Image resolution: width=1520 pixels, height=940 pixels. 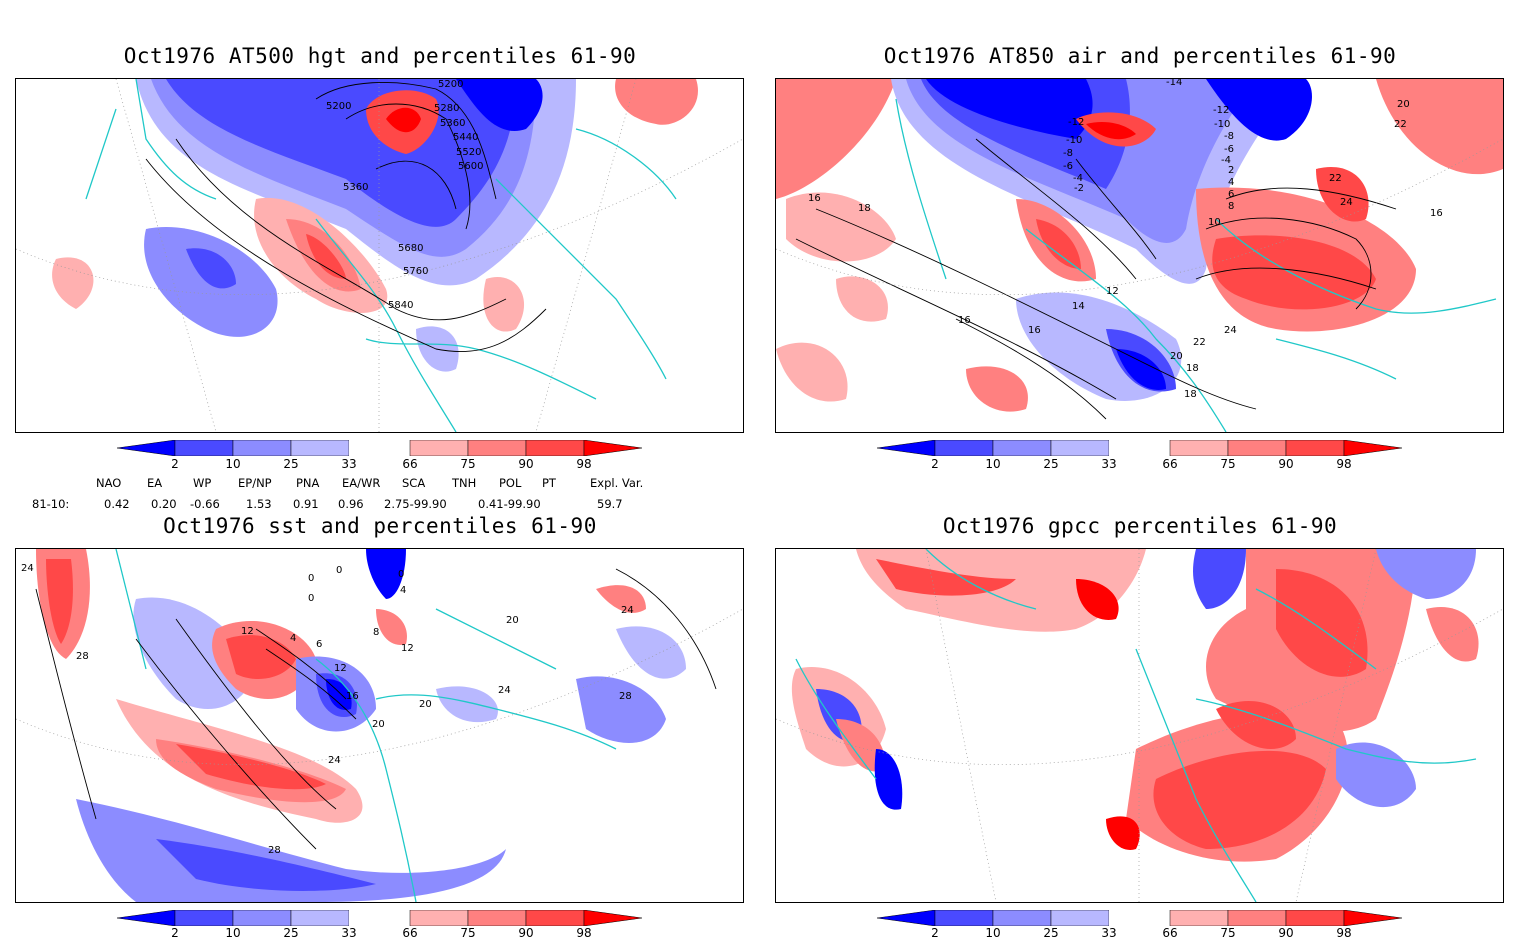 I want to click on contour-label: 5840, so click(x=400, y=305).